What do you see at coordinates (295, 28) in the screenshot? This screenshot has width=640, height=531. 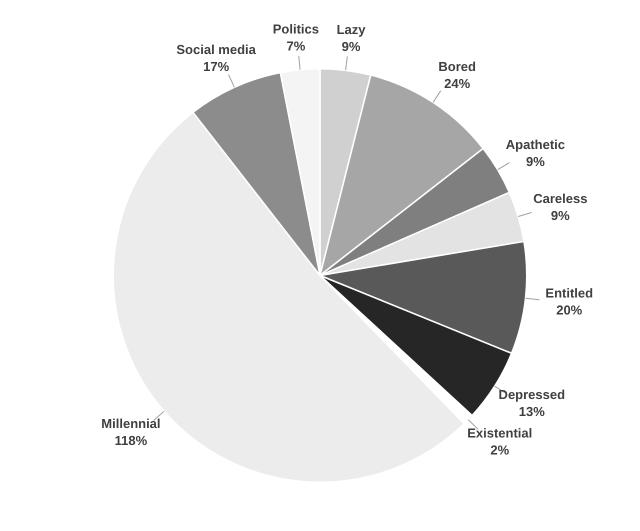 I see `slice-label: Politics` at bounding box center [295, 28].